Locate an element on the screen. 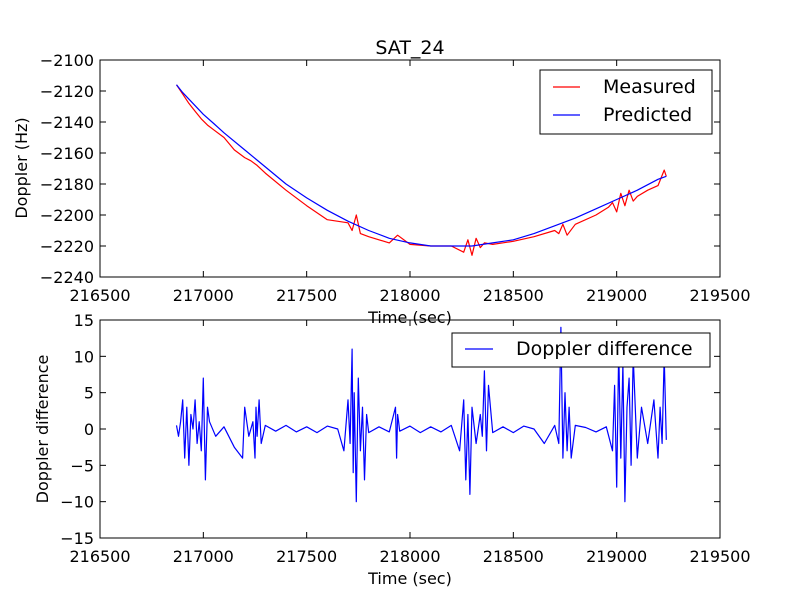 This screenshot has width=800, height=600. bottom-x-tick-label: 216500 is located at coordinates (99, 556).